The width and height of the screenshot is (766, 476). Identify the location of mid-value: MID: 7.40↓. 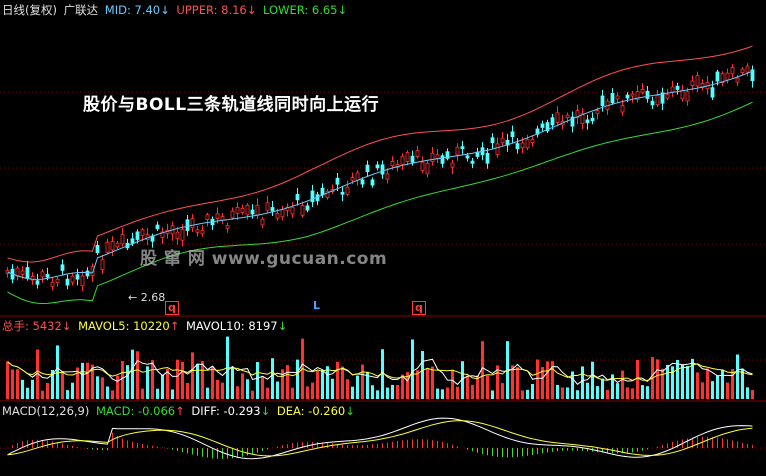
(137, 10).